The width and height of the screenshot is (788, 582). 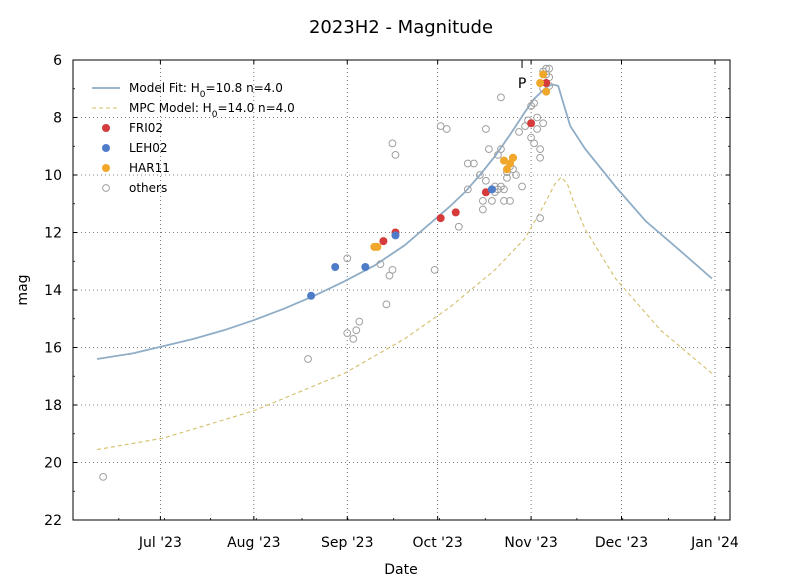 What do you see at coordinates (53, 234) in the screenshot?
I see `y-tick-label: 12` at bounding box center [53, 234].